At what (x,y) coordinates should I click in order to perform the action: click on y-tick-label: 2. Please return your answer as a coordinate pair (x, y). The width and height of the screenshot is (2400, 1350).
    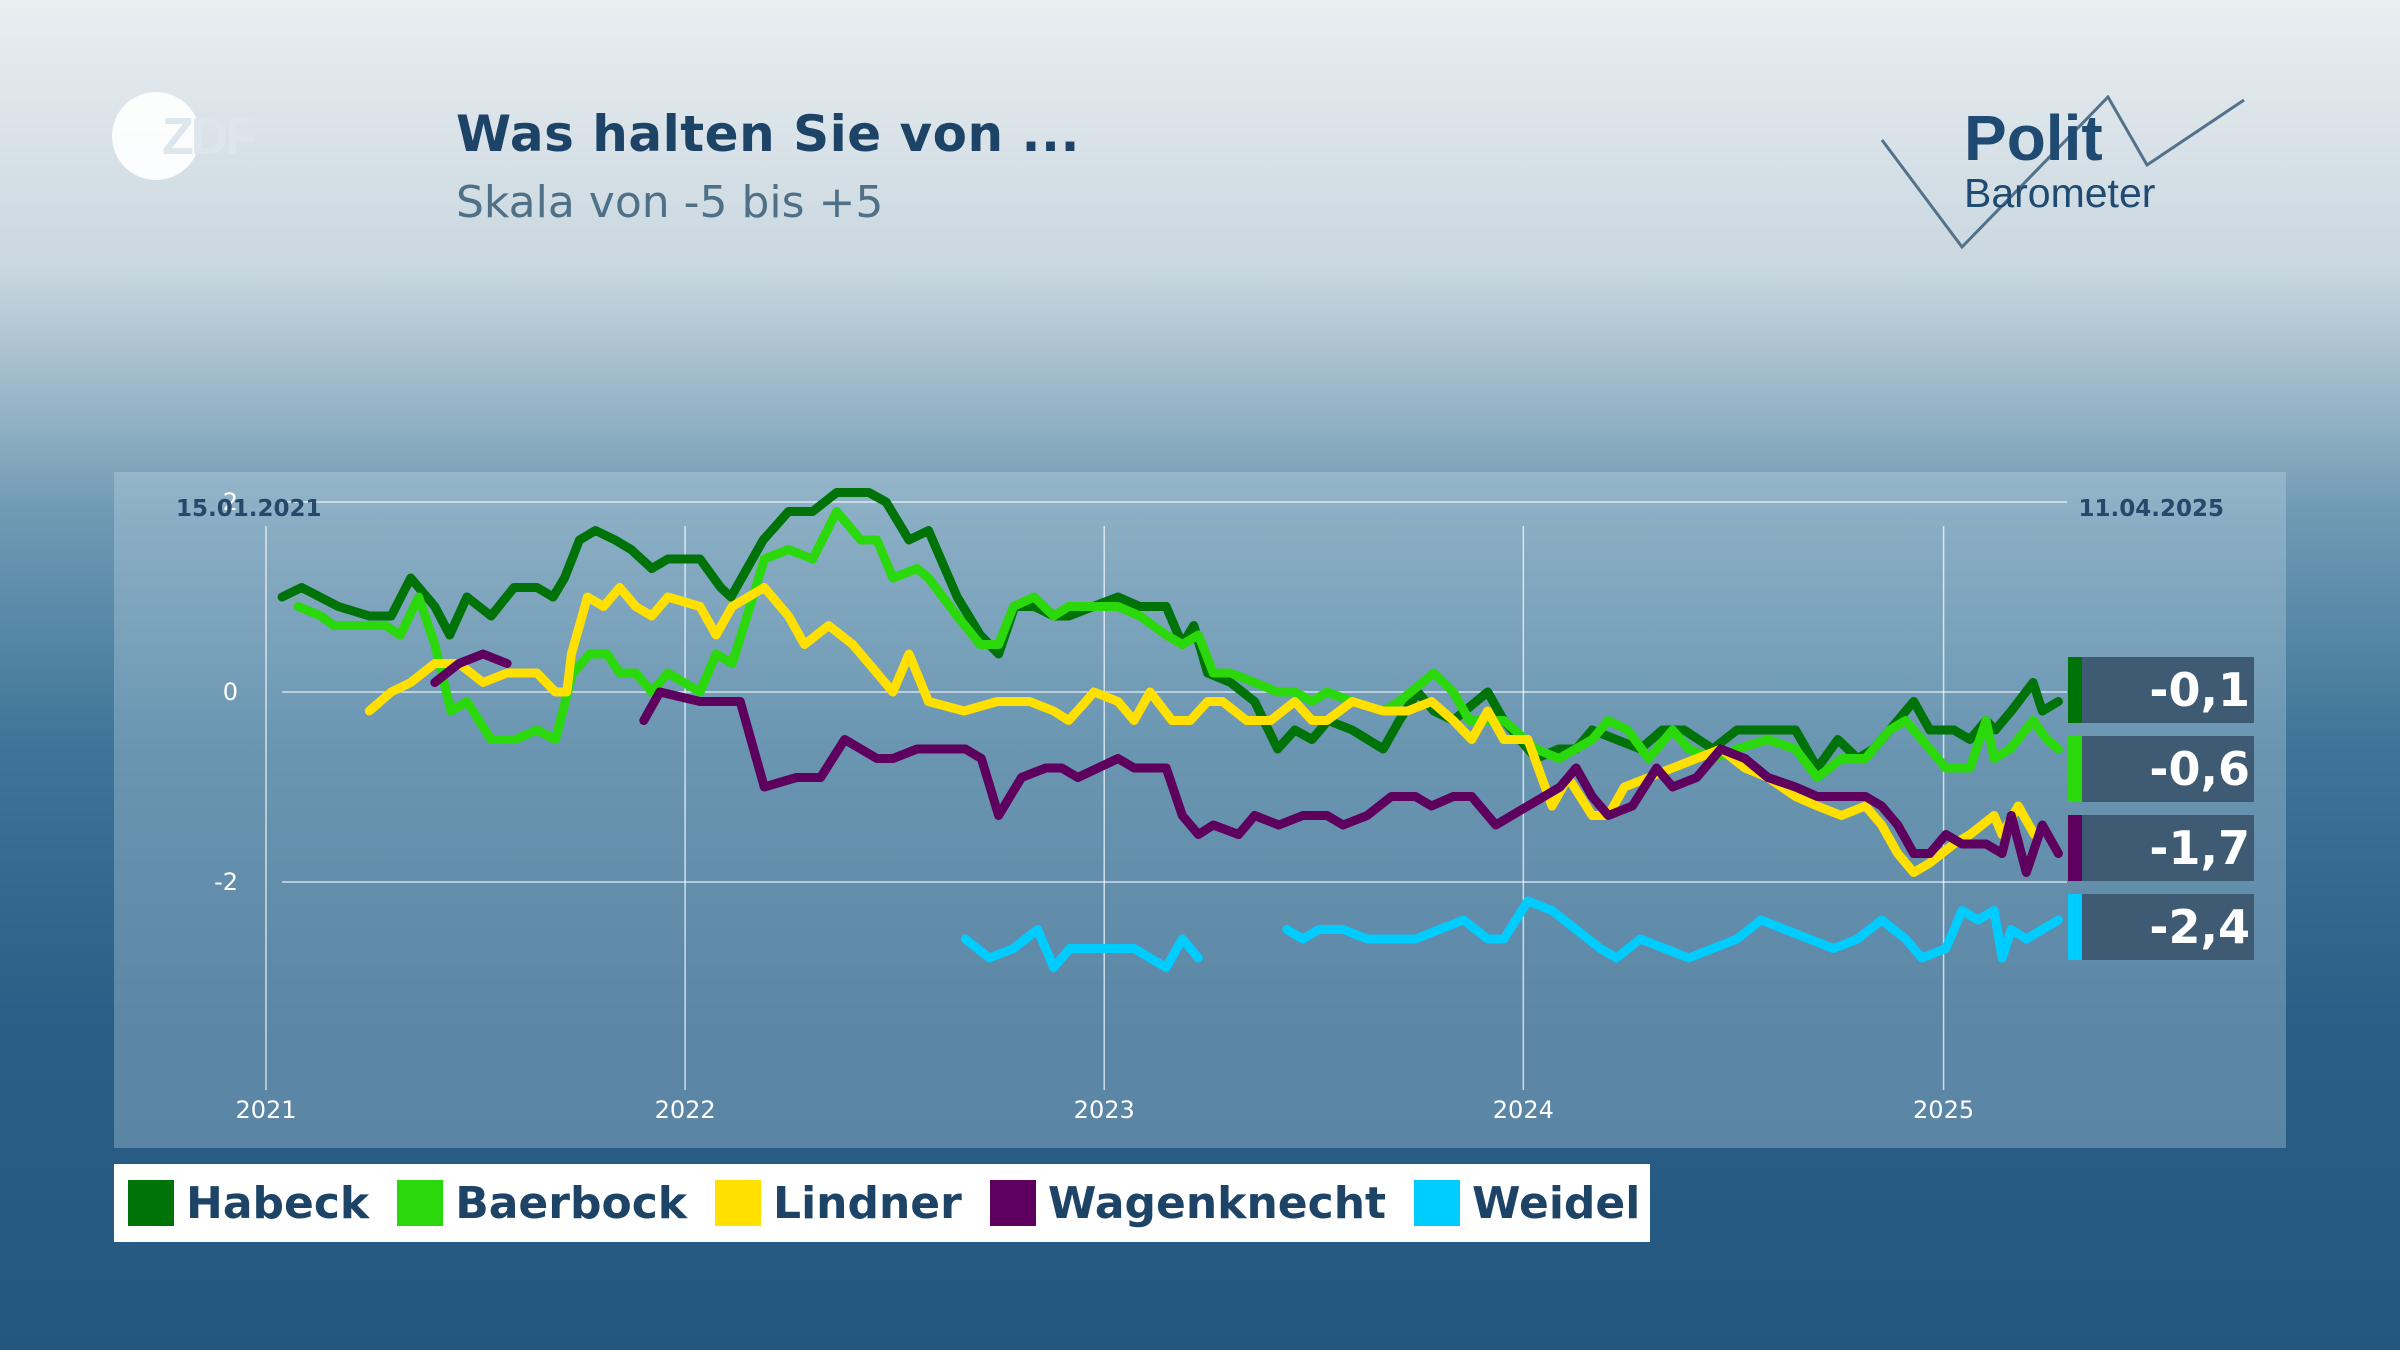
    Looking at the image, I should click on (230, 502).